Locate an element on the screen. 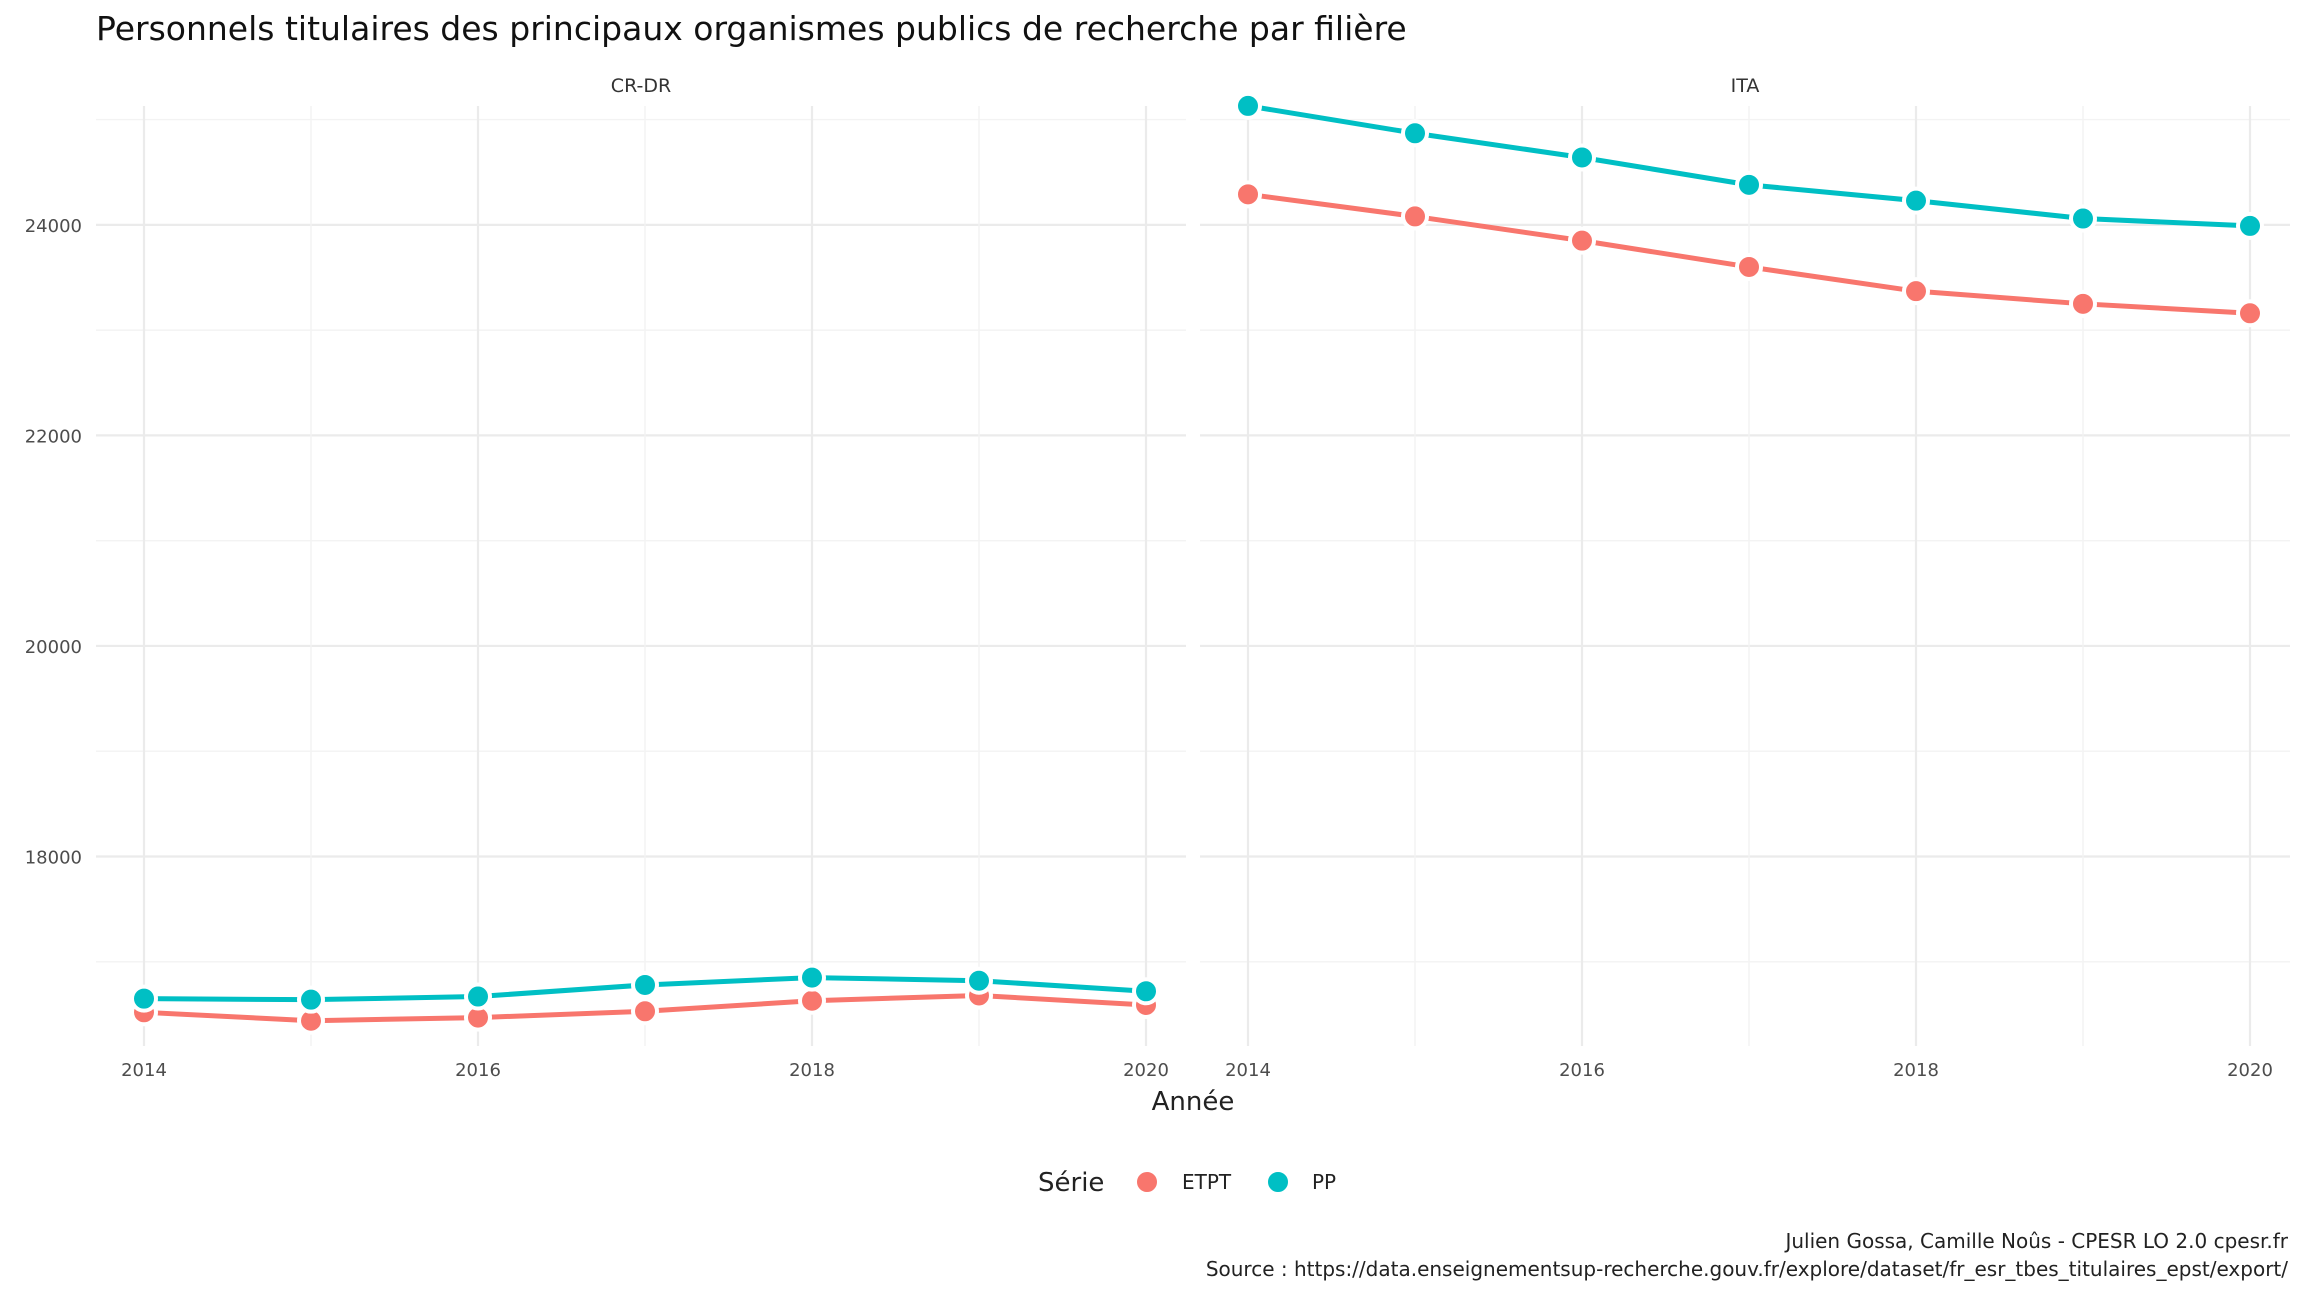 Image resolution: width=2304 pixels, height=1300 pixels. legend-label-etpt: ETPT is located at coordinates (1207, 1182).